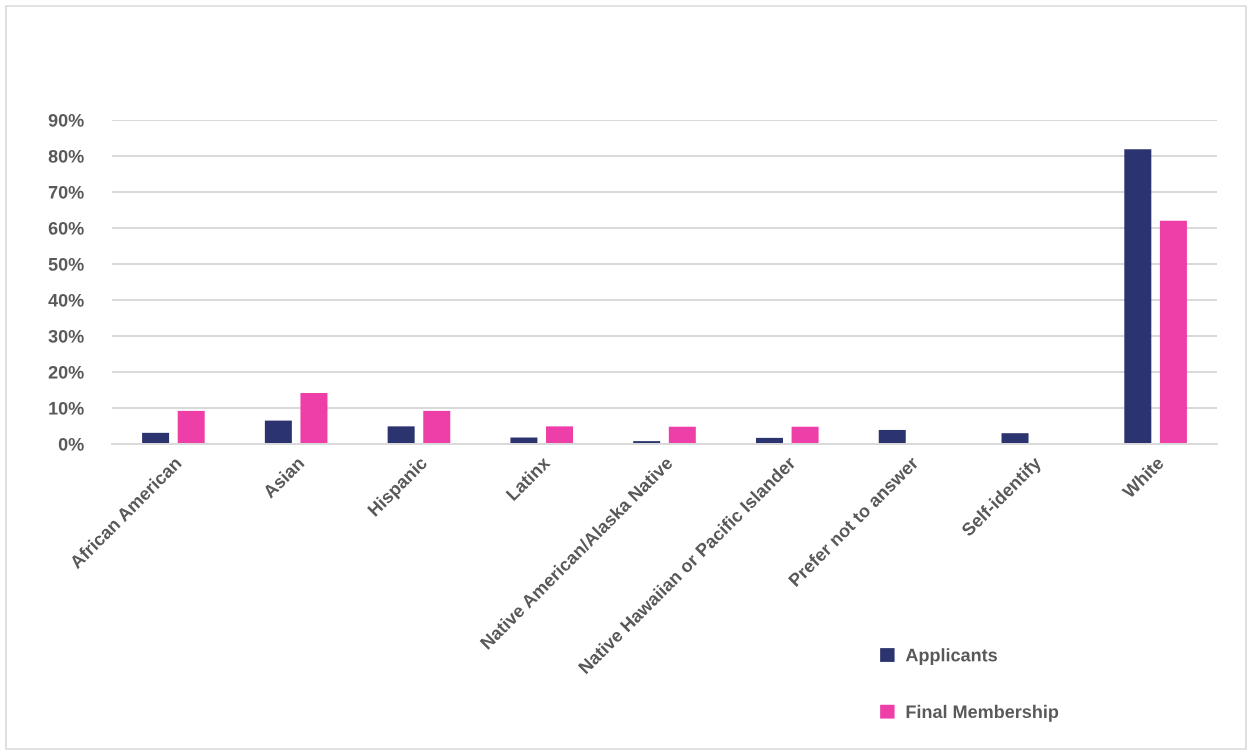 The image size is (1252, 753). I want to click on legend-label: Final Membership, so click(982, 713).